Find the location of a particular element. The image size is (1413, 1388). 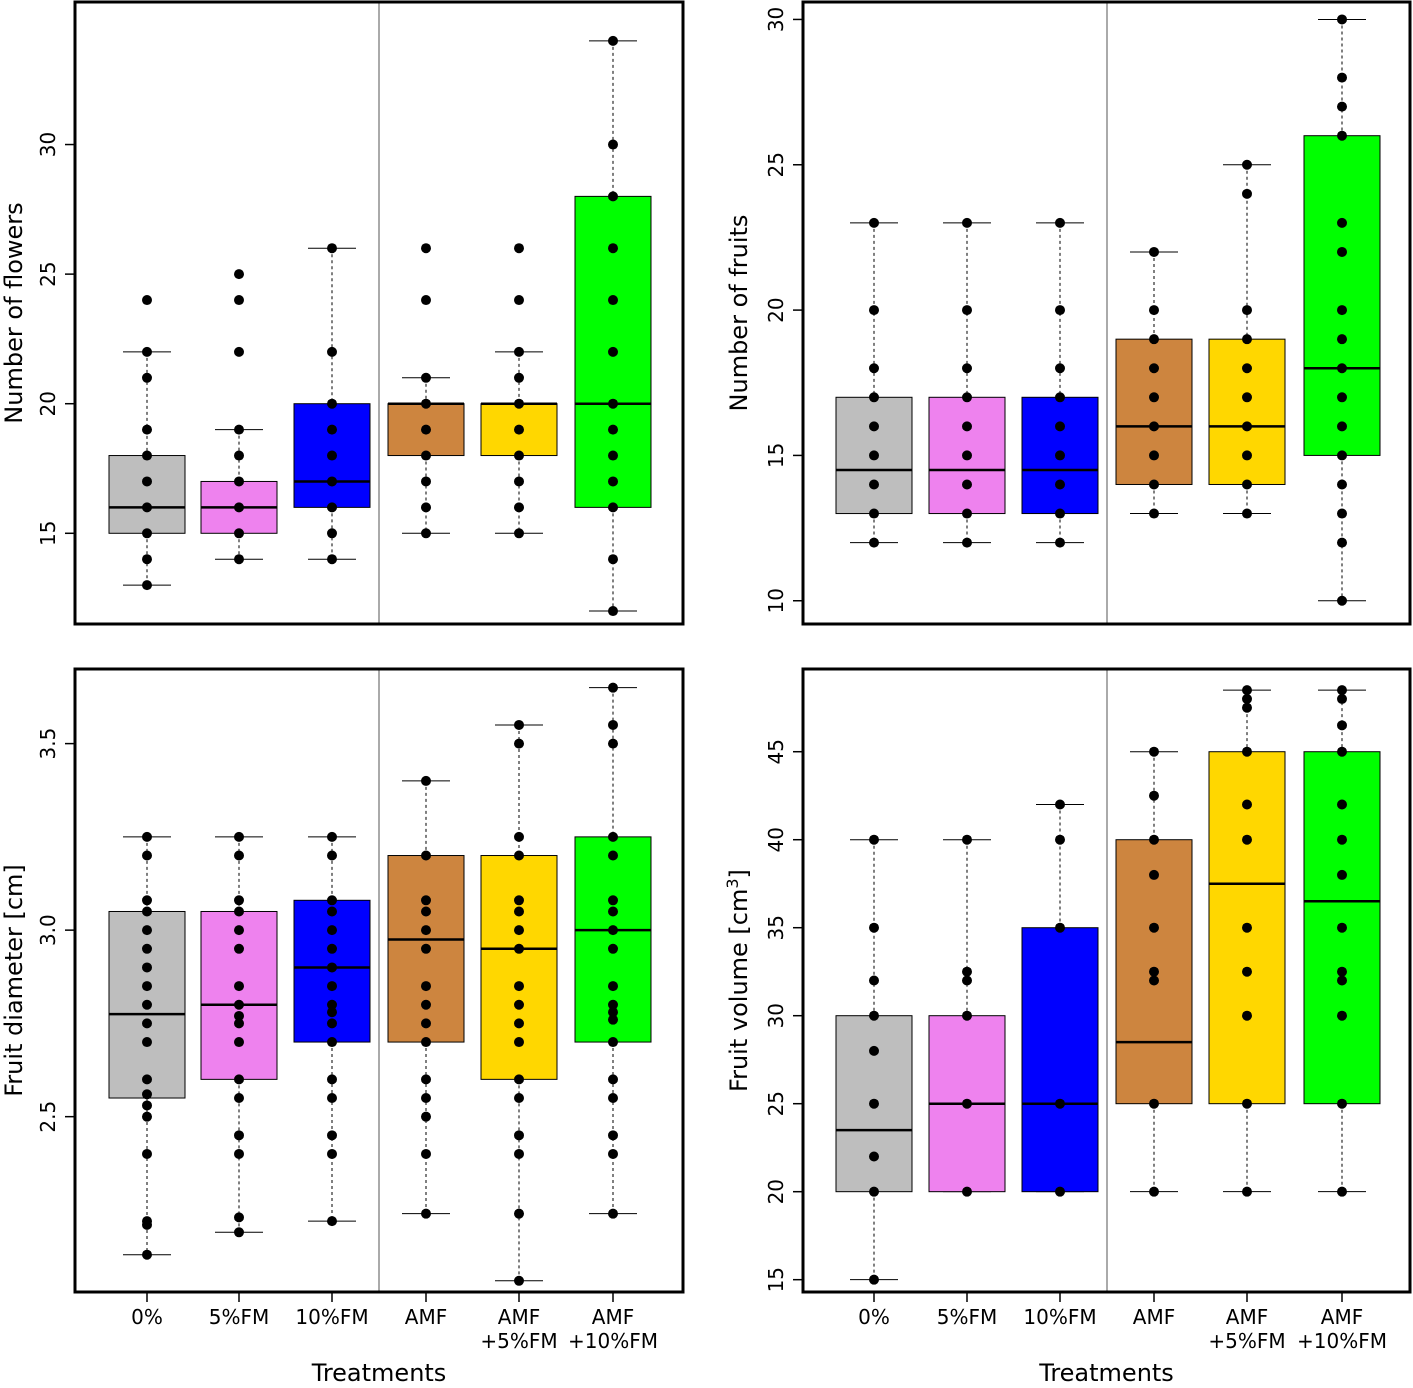

y-axis-title: Fruit volume [cm3] is located at coordinates (738, 980).